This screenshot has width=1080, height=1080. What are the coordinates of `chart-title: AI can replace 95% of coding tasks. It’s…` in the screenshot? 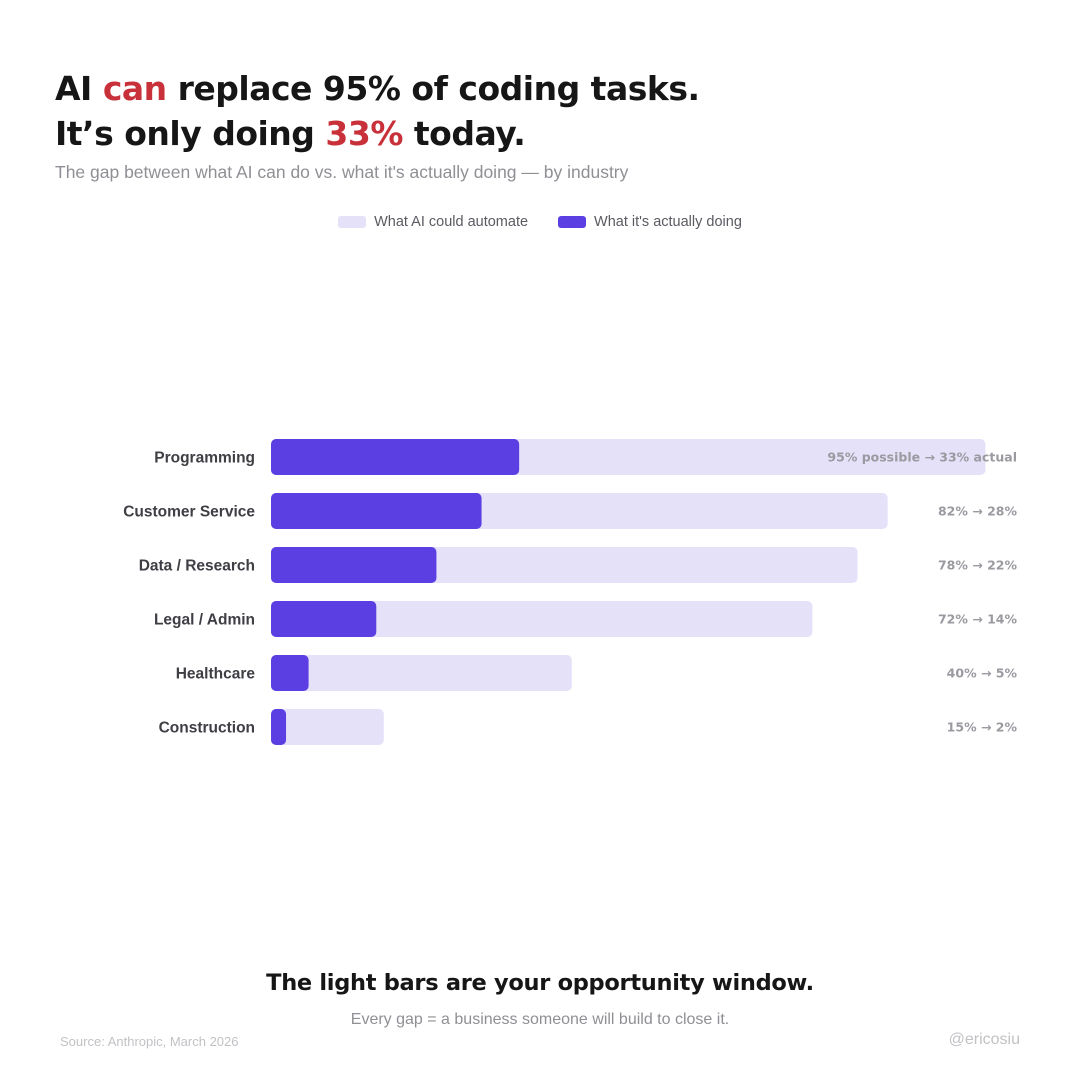 It's located at (545, 111).